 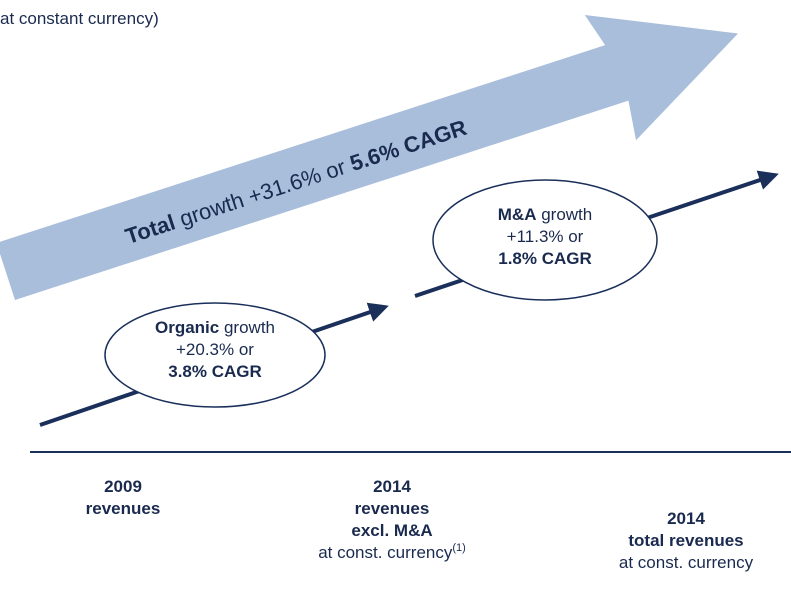 I want to click on ma-cagr: 1.8% CAGR, so click(x=545, y=258).